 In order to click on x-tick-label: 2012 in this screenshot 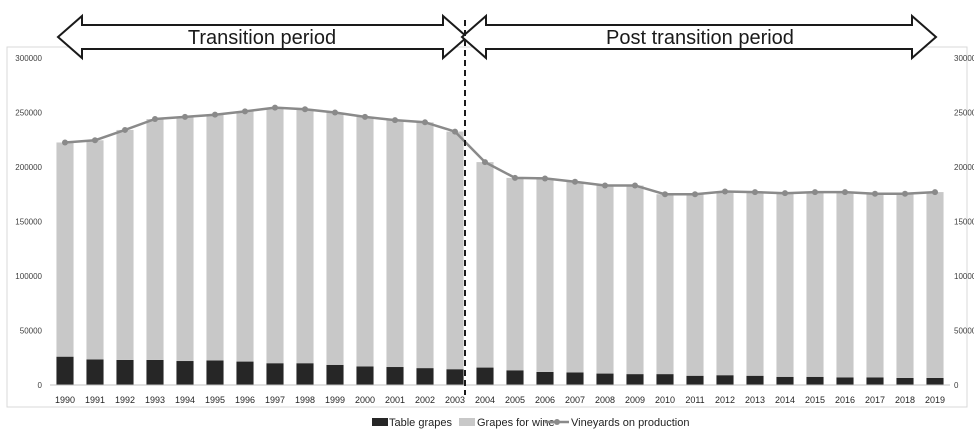, I will do `click(725, 400)`.